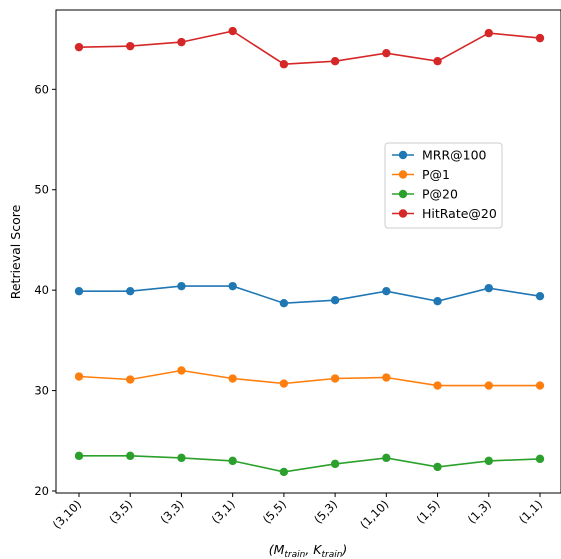 This screenshot has height=559, width=561. Describe the element at coordinates (436, 174) in the screenshot. I see `legend-label: P@1` at that location.